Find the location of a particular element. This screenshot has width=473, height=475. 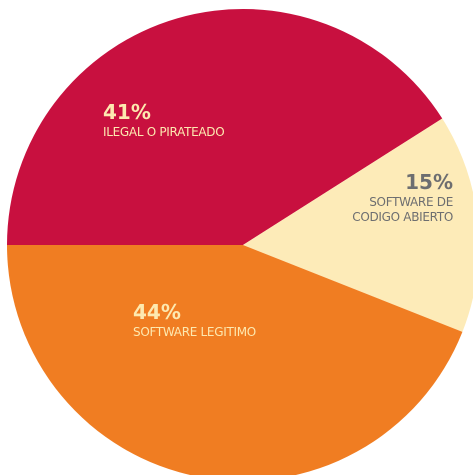

category-label: SOFTWARE DE CODIGO ABIERTO is located at coordinates (402, 209).